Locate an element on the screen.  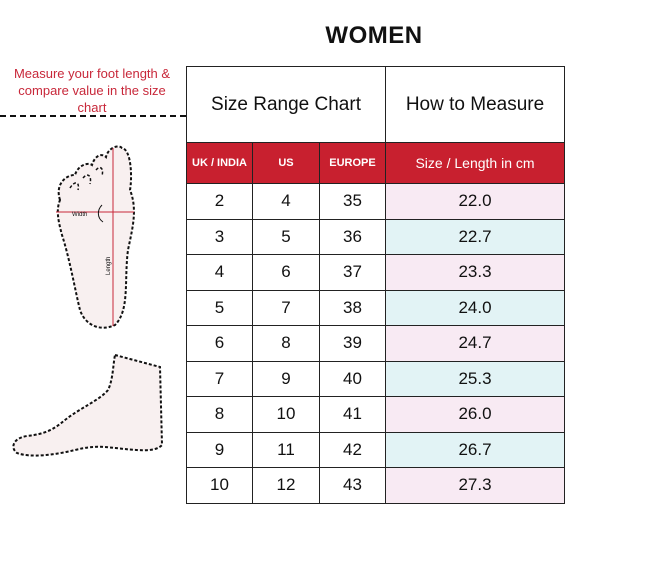
length-cm-cell: 26.7 is located at coordinates (475, 449).